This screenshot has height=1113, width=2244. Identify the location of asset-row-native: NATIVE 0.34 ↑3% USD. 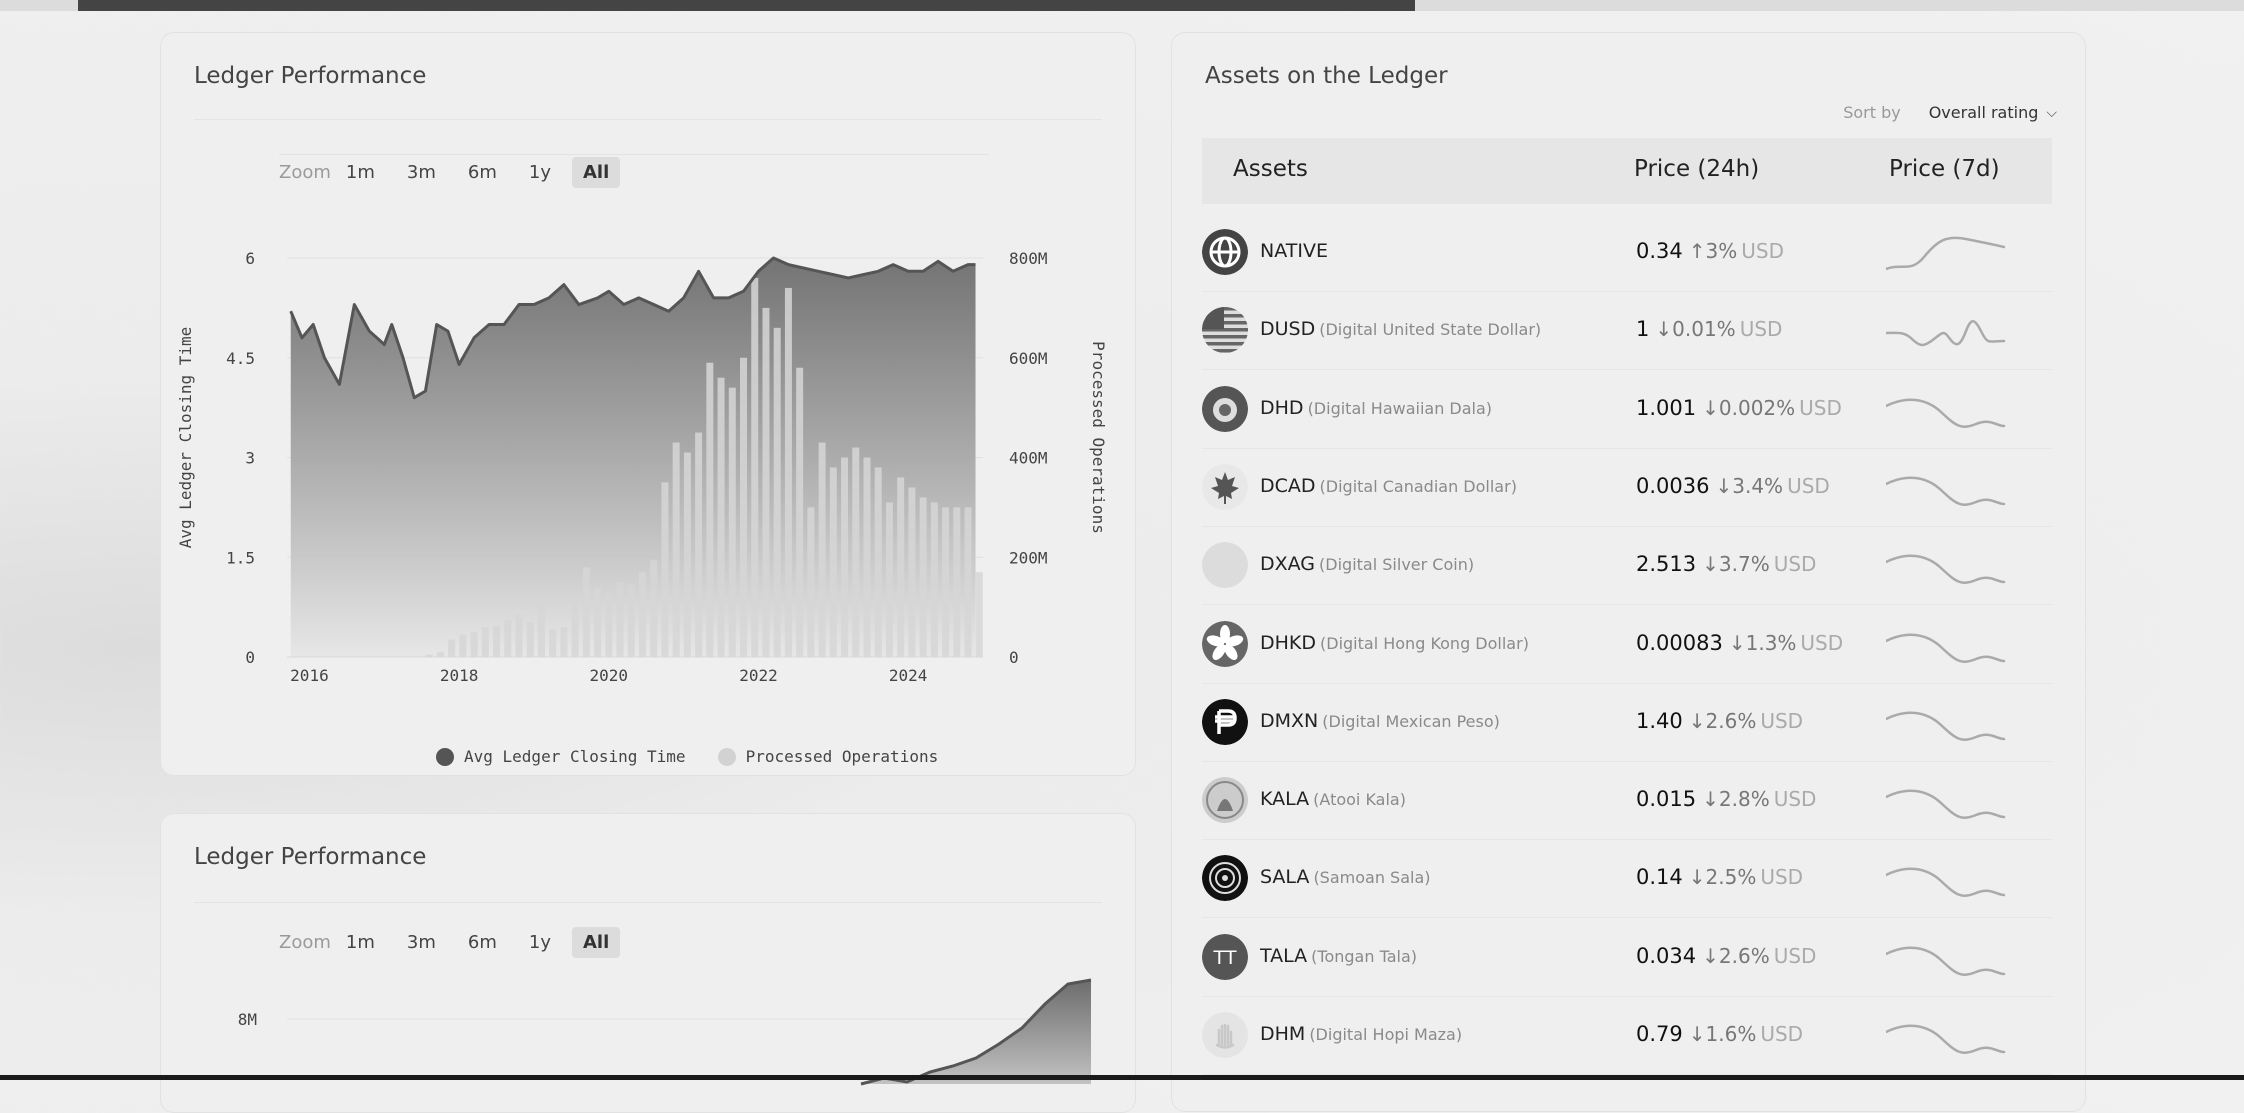
(1627, 252).